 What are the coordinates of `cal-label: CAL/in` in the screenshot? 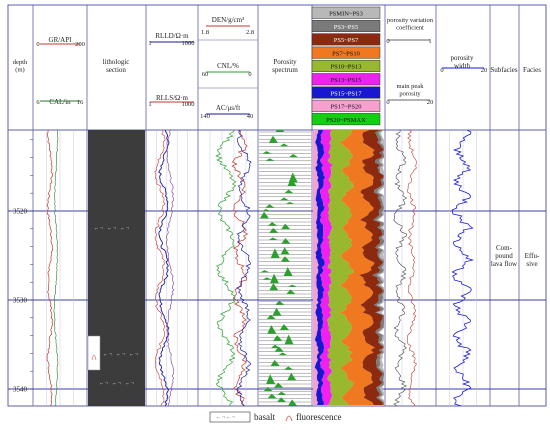 It's located at (60, 102).